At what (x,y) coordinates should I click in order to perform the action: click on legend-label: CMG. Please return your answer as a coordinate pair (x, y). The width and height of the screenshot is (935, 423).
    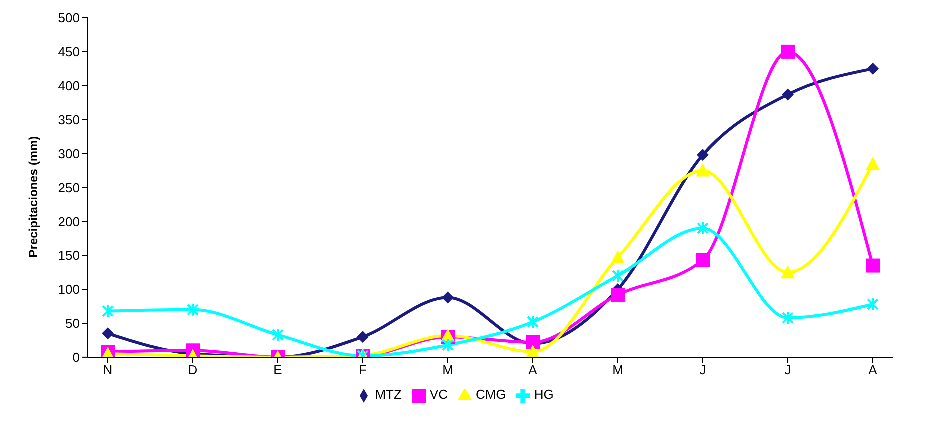
    Looking at the image, I should click on (491, 394).